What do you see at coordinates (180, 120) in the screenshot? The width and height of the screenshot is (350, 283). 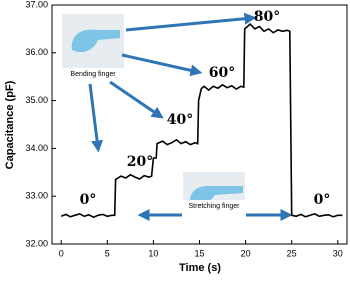 I see `angle-label: 40°` at bounding box center [180, 120].